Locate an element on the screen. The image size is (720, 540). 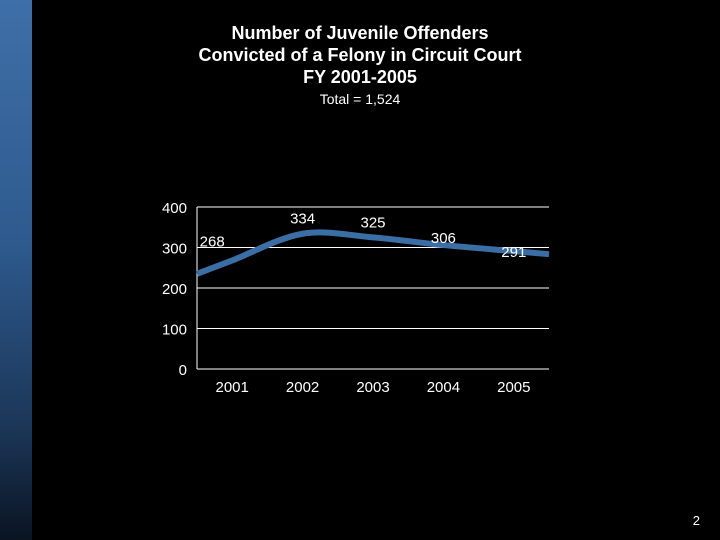
y-tick-label: 0 is located at coordinates (183, 370).